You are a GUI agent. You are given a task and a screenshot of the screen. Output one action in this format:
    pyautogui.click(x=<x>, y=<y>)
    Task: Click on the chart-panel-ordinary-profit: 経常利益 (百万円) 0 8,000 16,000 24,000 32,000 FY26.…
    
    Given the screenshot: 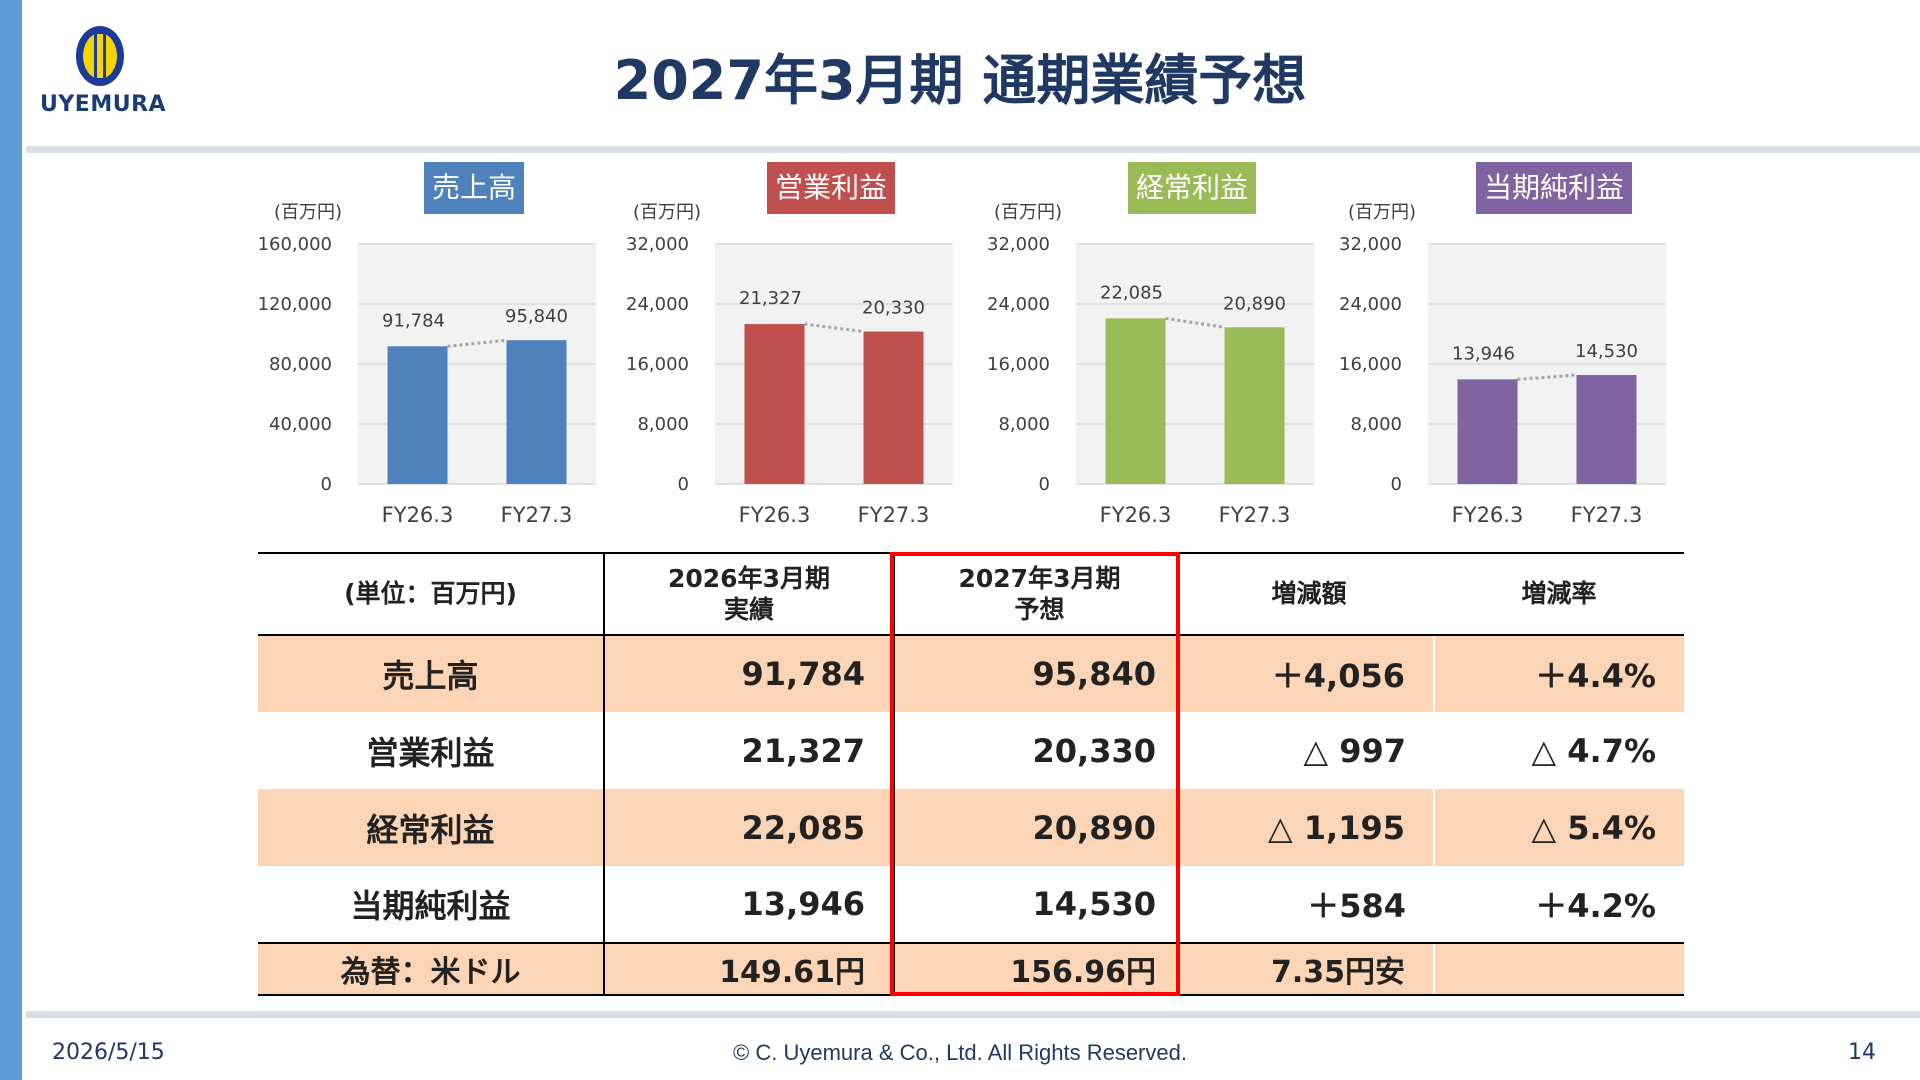 What is the action you would take?
    pyautogui.click(x=1136, y=350)
    